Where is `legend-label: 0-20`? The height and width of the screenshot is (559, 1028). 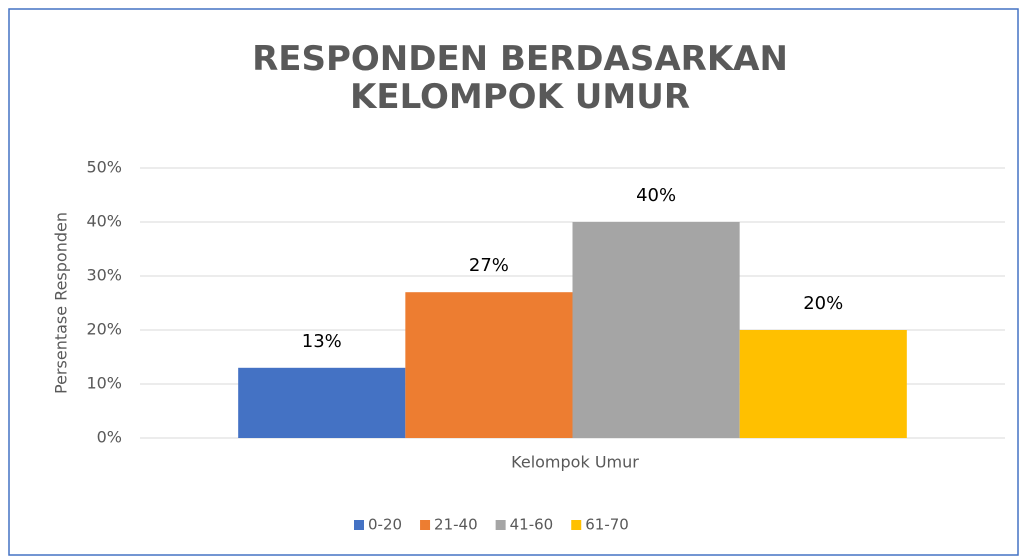
legend-label: 0-20 is located at coordinates (385, 525).